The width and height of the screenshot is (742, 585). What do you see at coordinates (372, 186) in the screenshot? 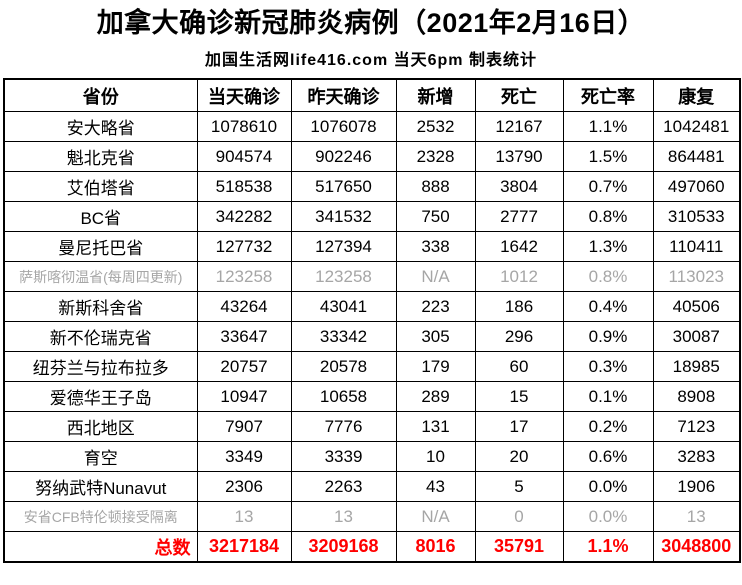
I see `table-row: 艾伯塔省 518538 517650 888 3804 0.7% 497060` at bounding box center [372, 186].